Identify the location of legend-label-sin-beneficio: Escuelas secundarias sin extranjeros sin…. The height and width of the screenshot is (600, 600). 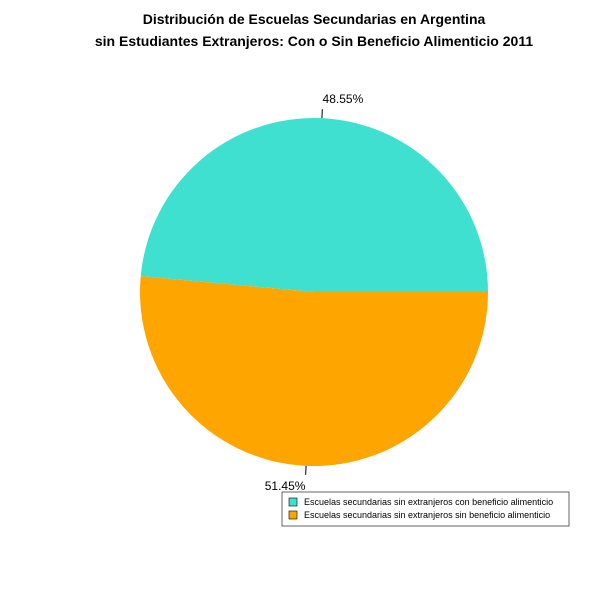
(427, 515).